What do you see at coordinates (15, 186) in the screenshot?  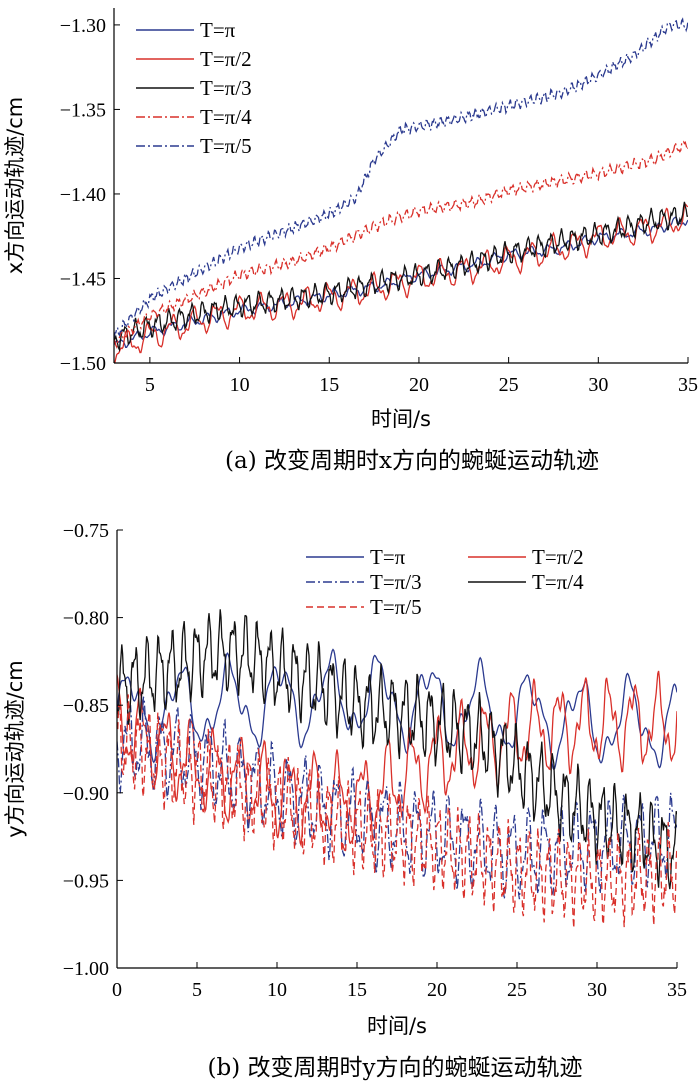 I see `y-axis-label: x方向运动轨迹/cm` at bounding box center [15, 186].